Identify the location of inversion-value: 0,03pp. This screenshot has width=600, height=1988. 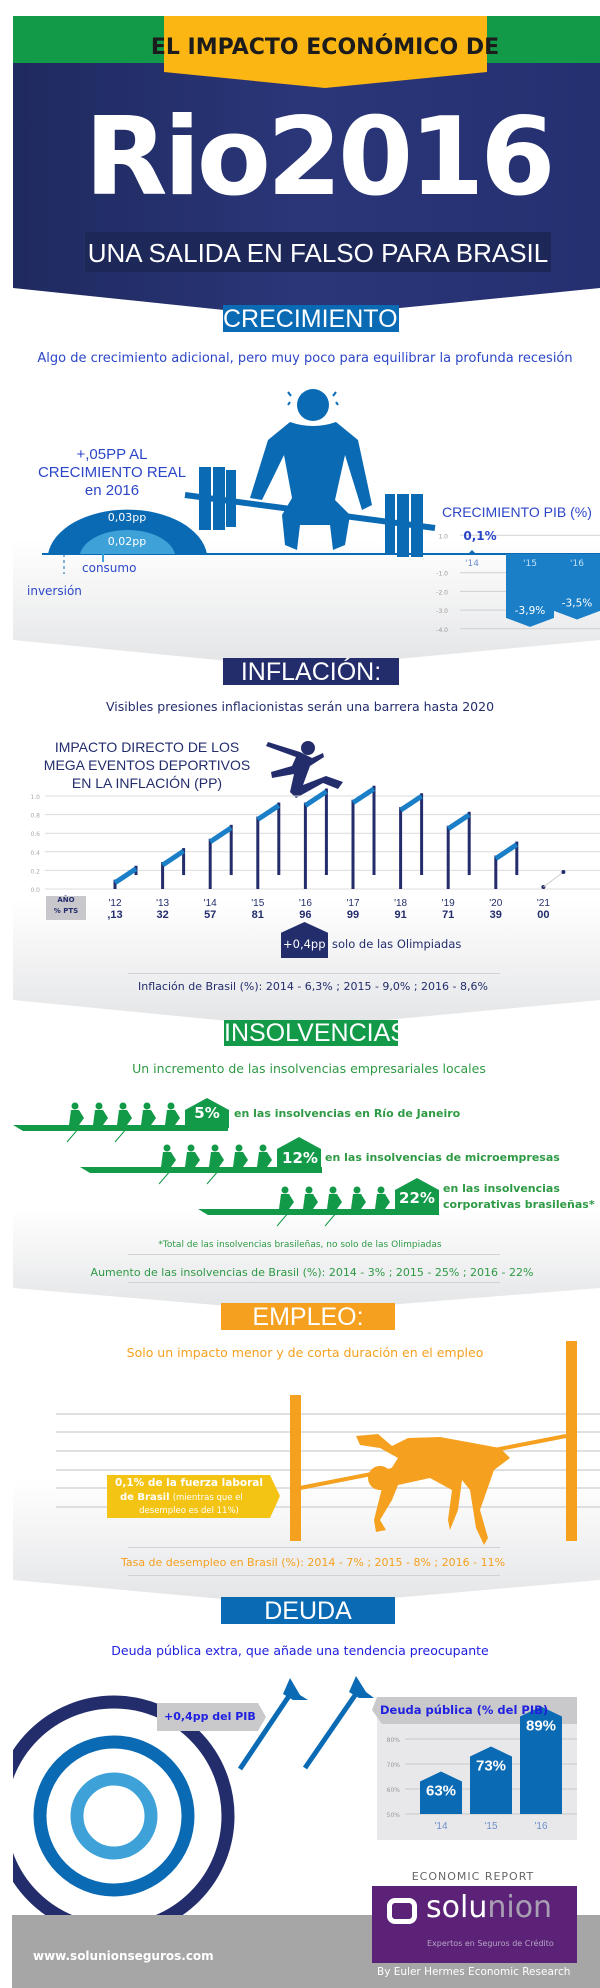
(127, 517).